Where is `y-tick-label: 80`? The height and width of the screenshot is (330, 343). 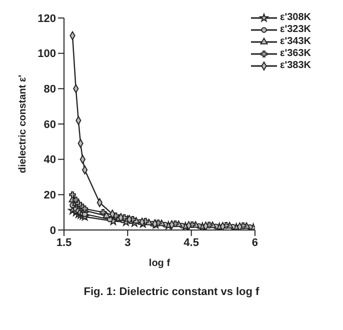
y-tick-label: 80 is located at coordinates (50, 90).